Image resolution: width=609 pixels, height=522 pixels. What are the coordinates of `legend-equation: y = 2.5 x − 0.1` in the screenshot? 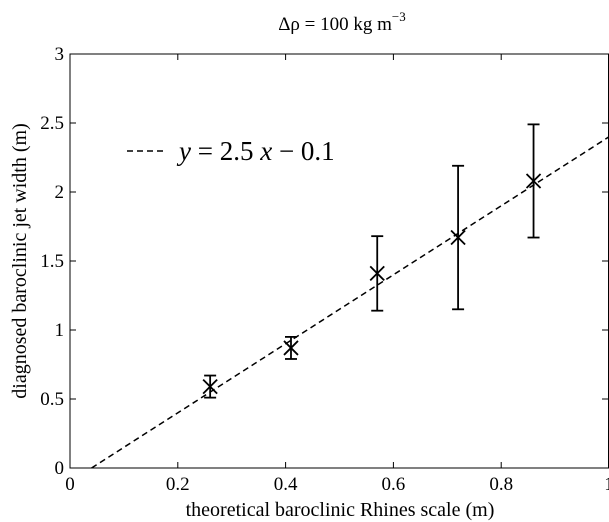 It's located at (255, 151).